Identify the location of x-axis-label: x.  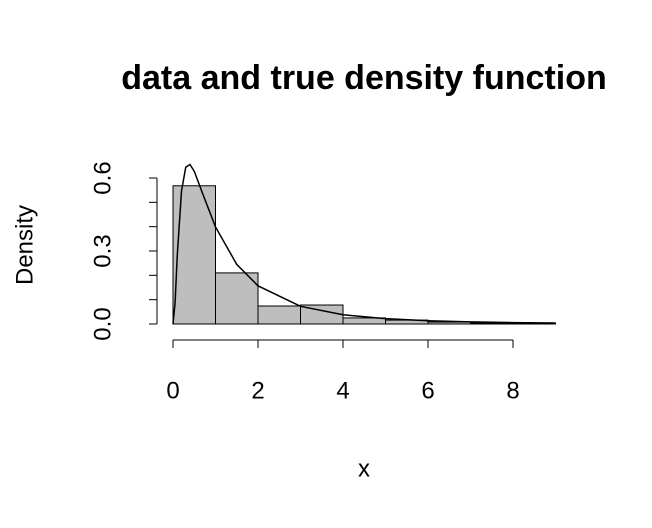
(364, 468).